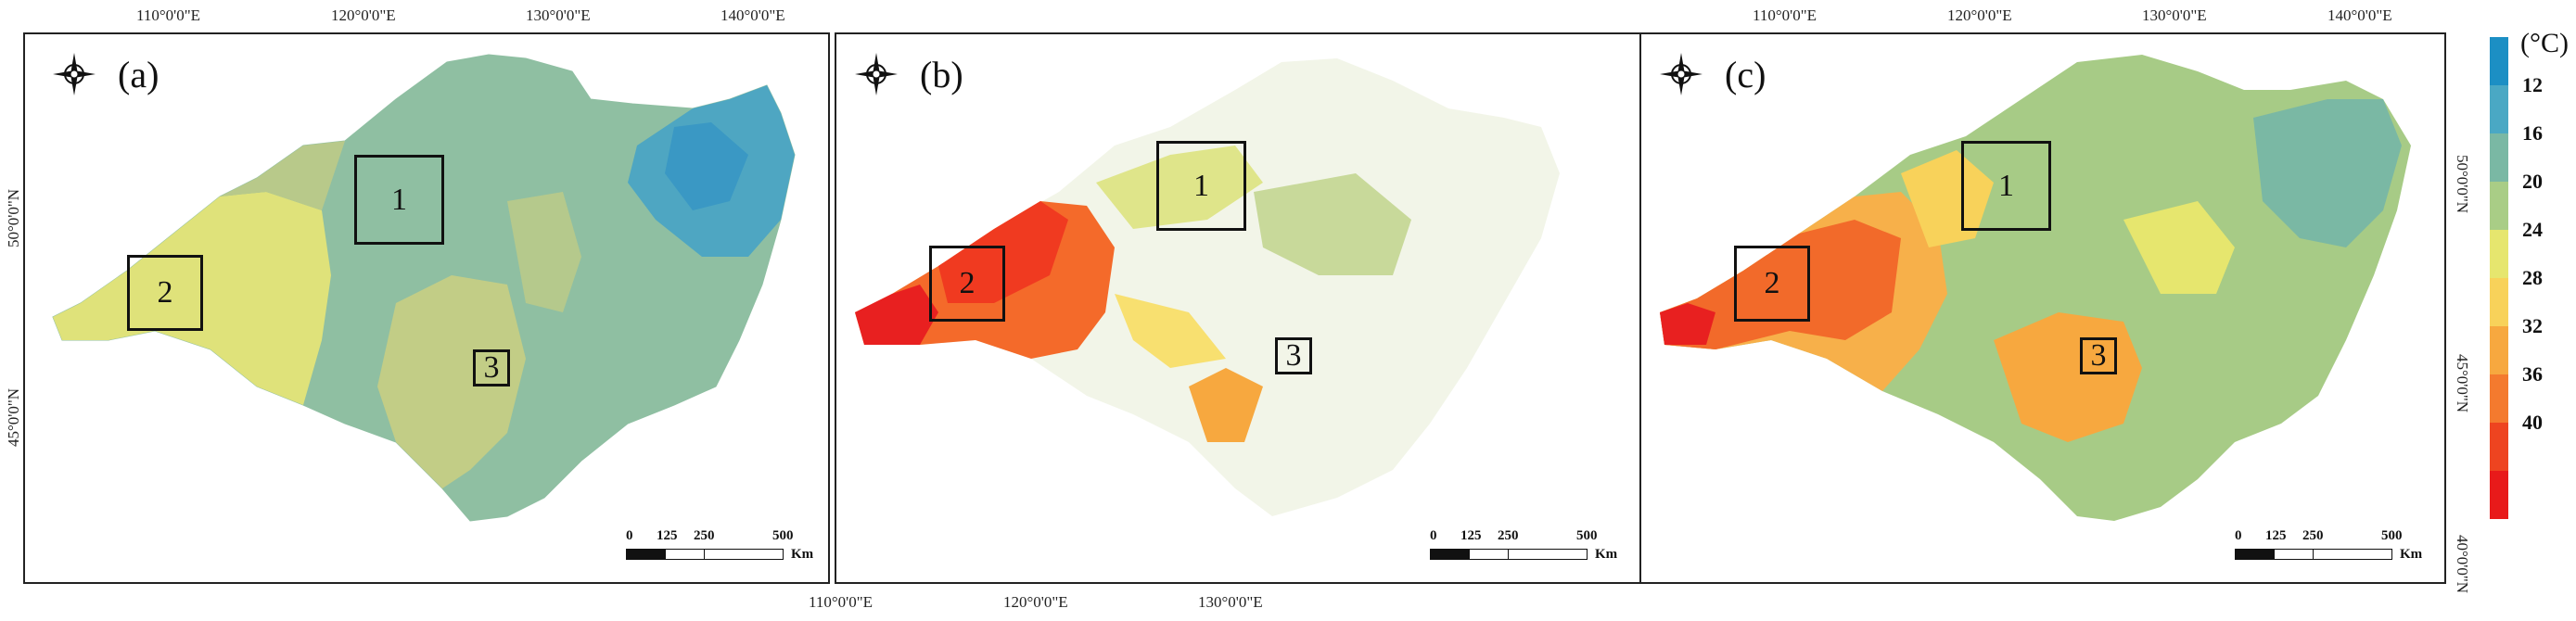  What do you see at coordinates (2462, 383) in the screenshot?
I see `right-tick: 45°0'0"N` at bounding box center [2462, 383].